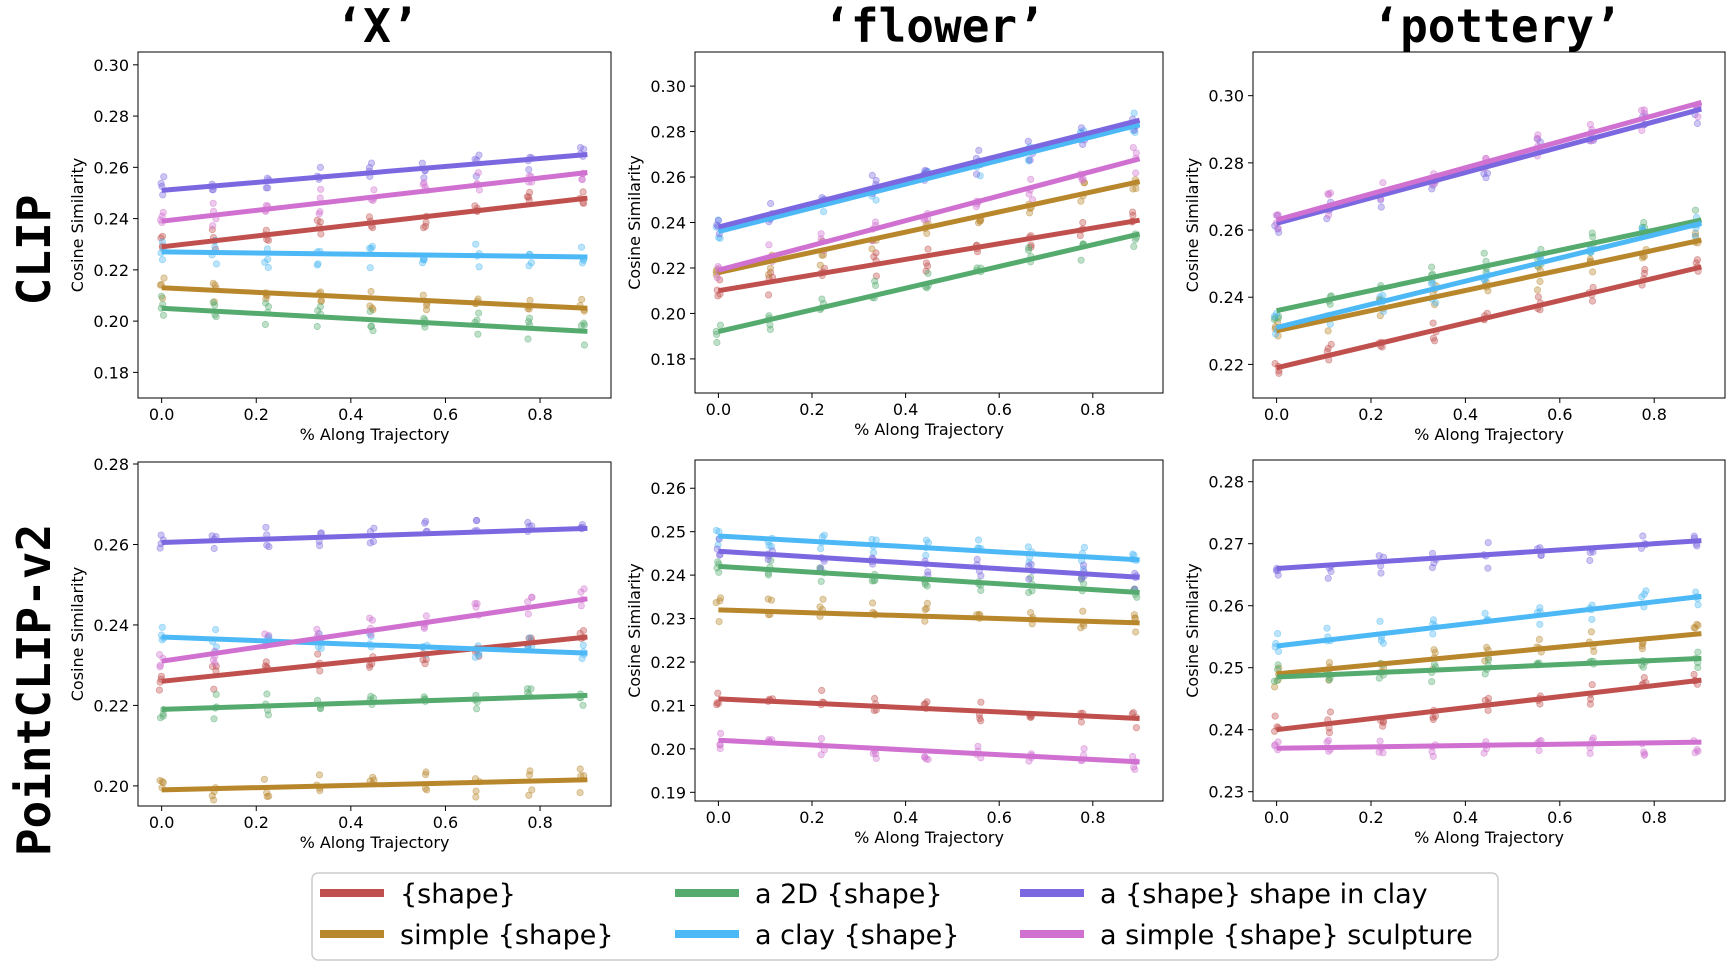 The image size is (1736, 966). What do you see at coordinates (668, 177) in the screenshot?
I see `y-tick-label: 0.26` at bounding box center [668, 177].